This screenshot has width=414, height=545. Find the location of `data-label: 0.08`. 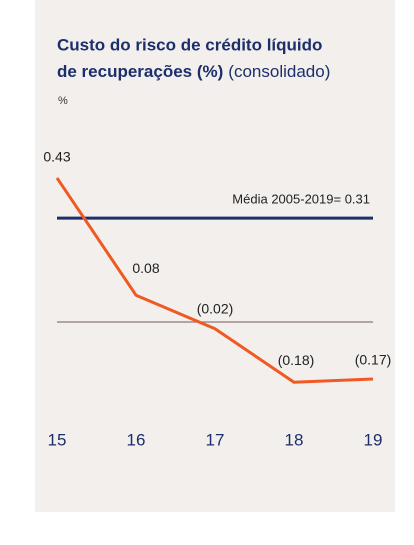

data-label: 0.08 is located at coordinates (145, 268).